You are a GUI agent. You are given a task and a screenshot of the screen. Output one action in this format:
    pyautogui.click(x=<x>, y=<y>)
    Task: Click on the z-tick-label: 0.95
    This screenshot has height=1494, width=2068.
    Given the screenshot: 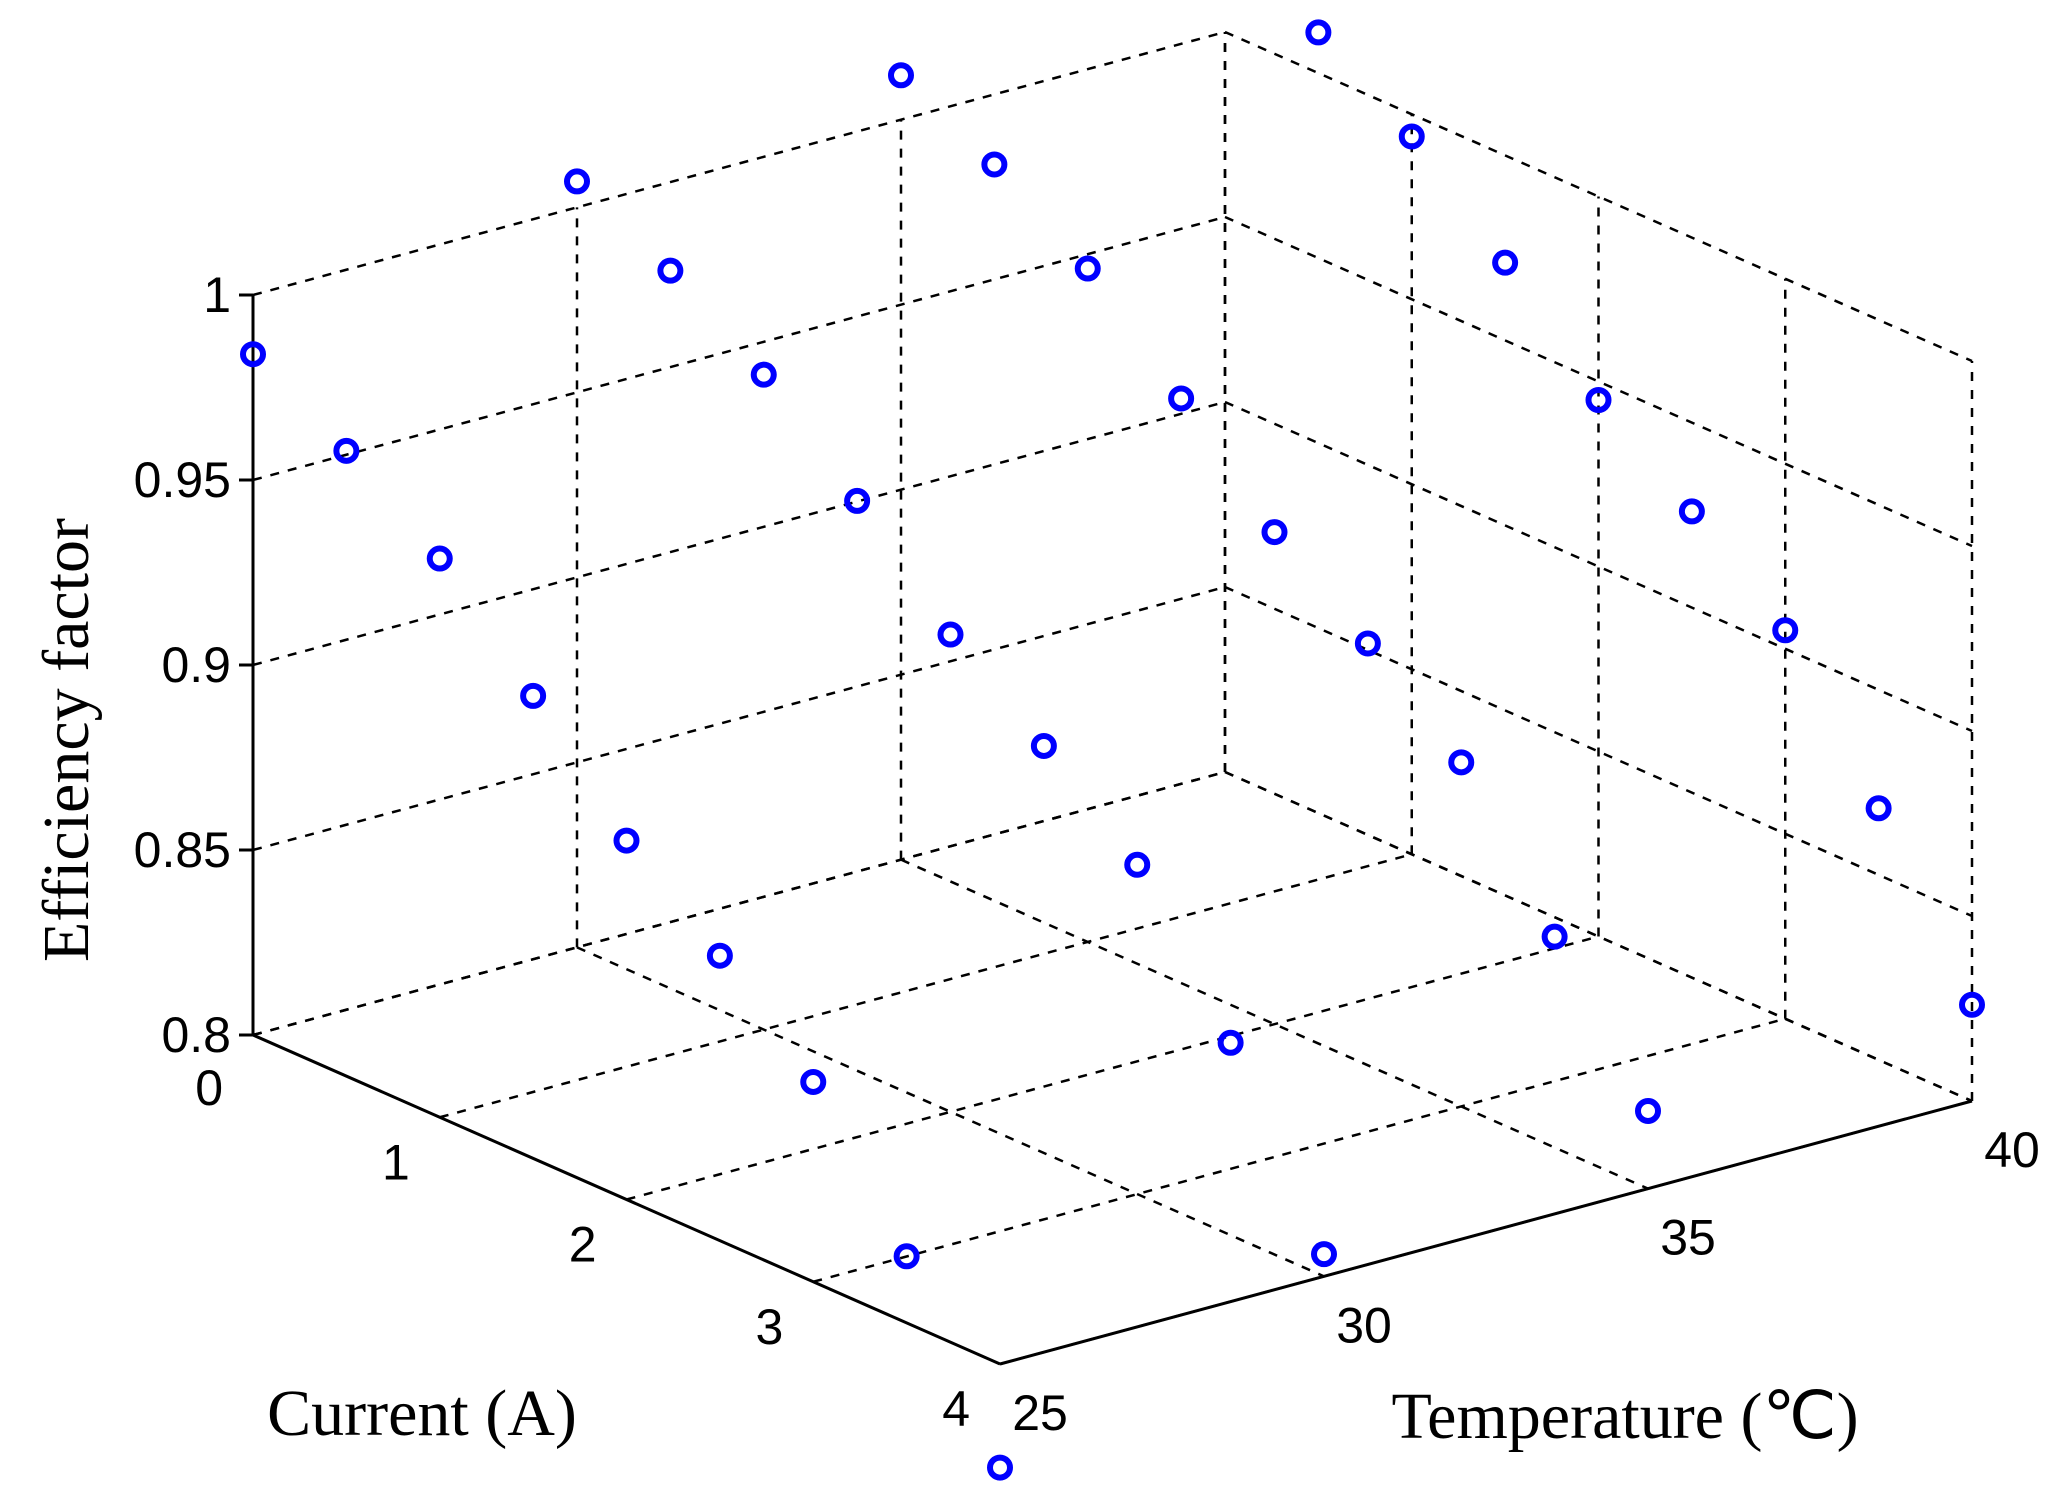 What is the action you would take?
    pyautogui.click(x=182, y=480)
    